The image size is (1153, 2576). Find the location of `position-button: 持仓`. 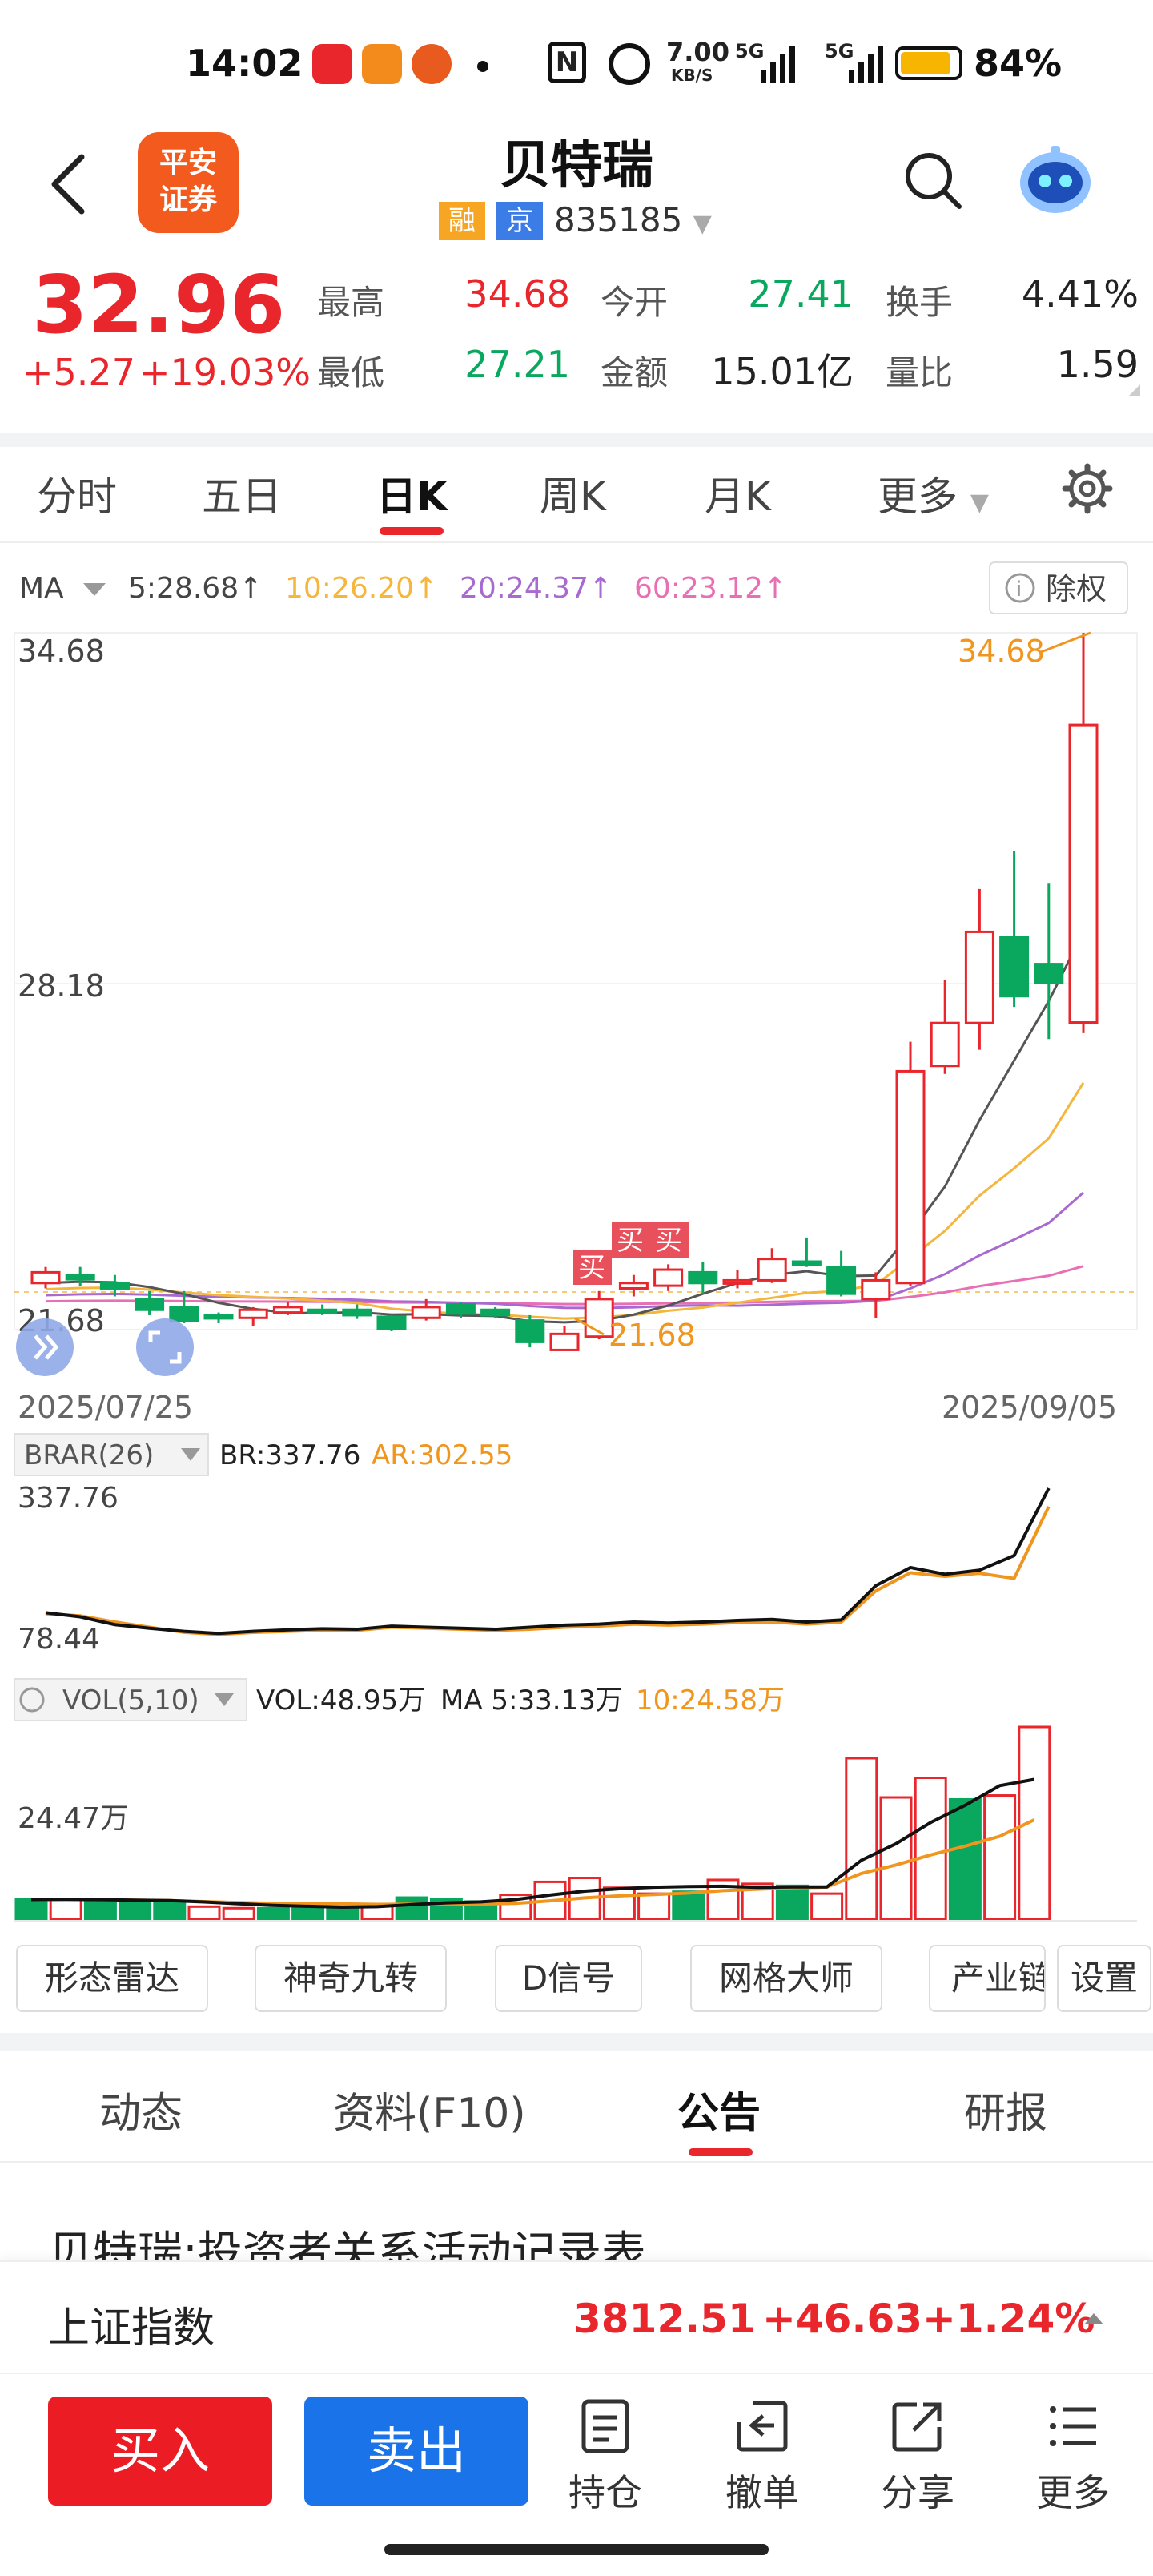

position-button: 持仓 is located at coordinates (605, 2457).